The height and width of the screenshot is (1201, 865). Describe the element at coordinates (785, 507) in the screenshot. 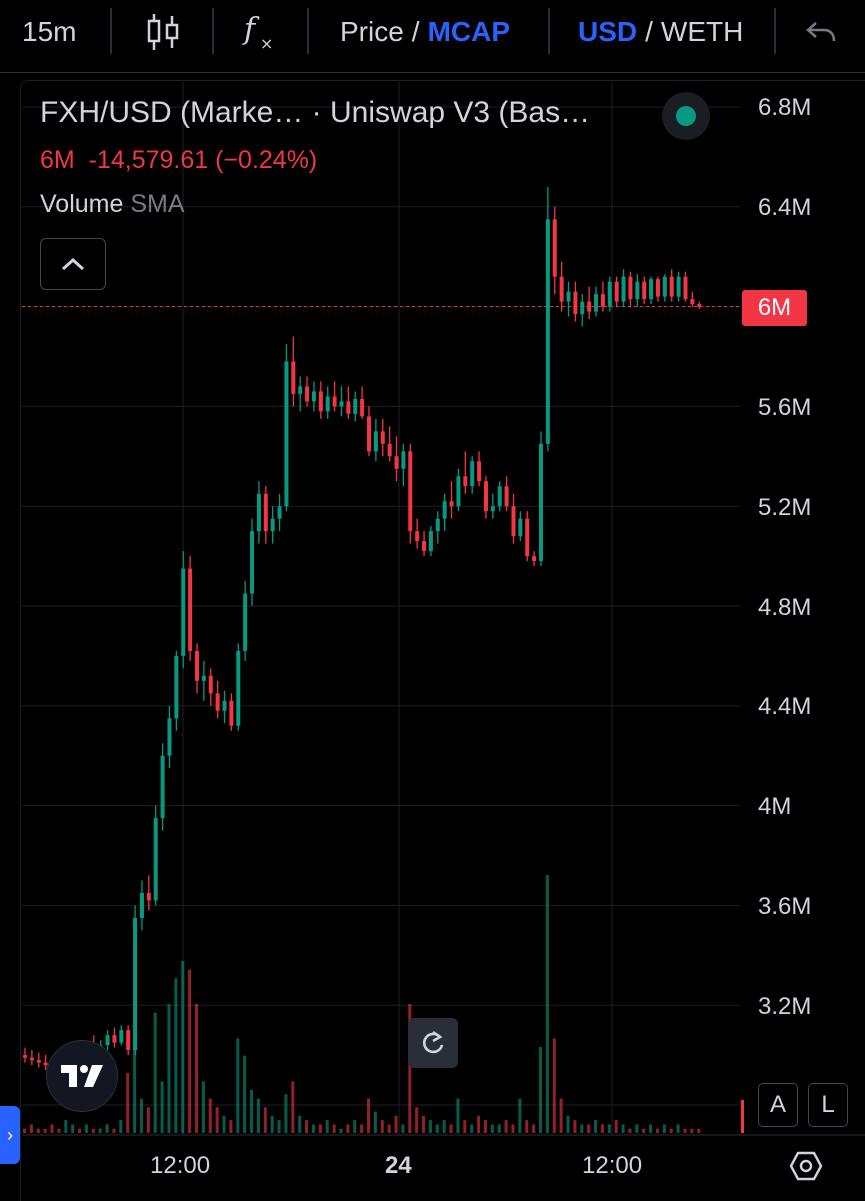

I see `y-tick: 5.2M` at that location.